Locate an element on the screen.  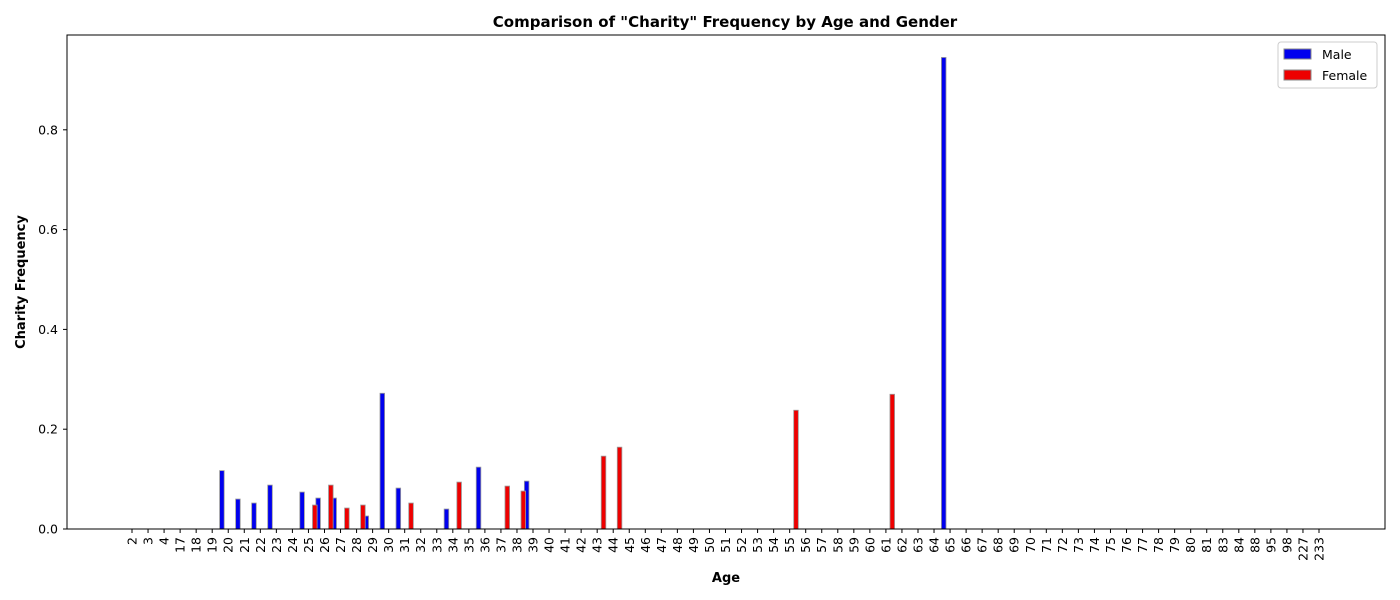
x-tick-label: 24 is located at coordinates (292, 545).